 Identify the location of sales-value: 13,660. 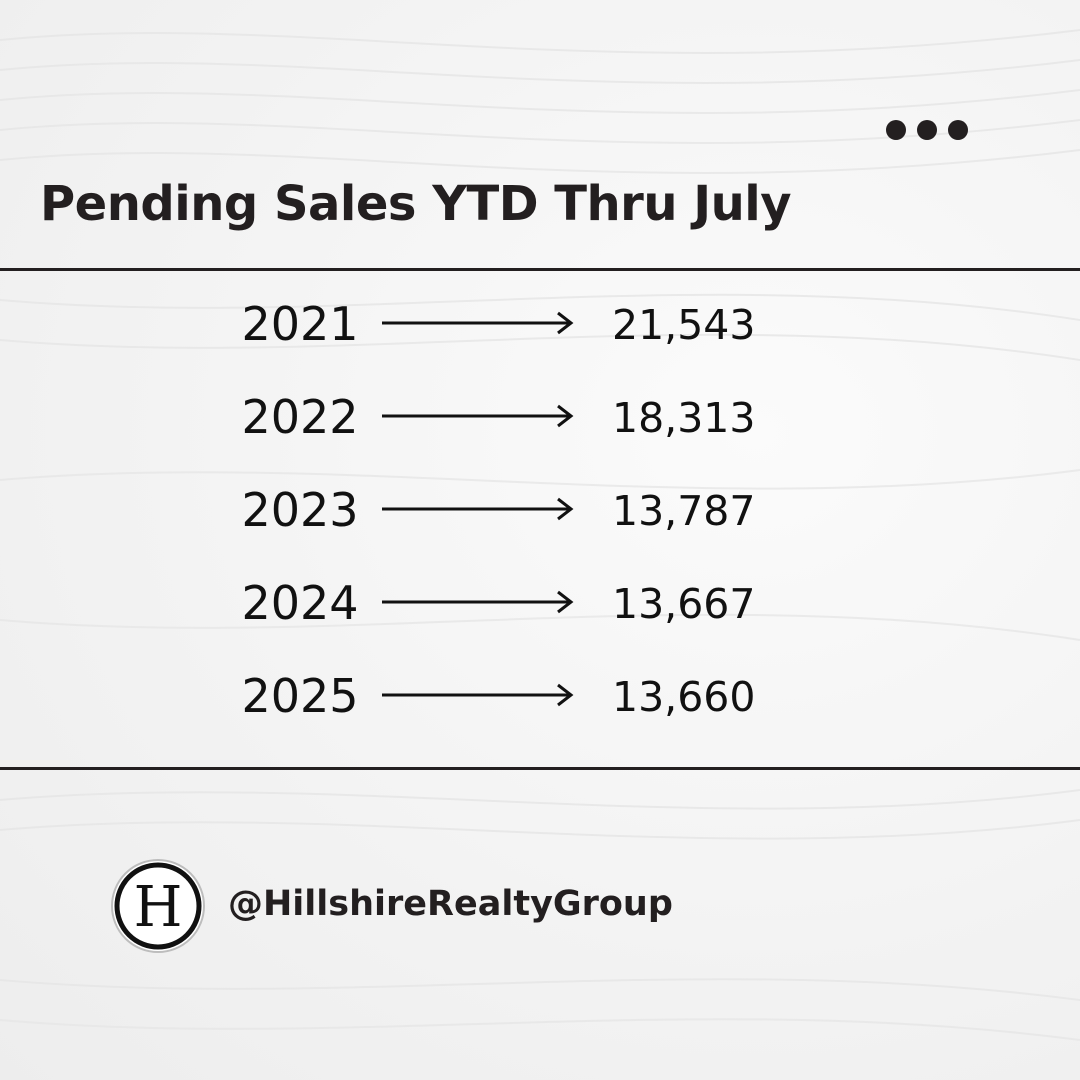
(684, 697).